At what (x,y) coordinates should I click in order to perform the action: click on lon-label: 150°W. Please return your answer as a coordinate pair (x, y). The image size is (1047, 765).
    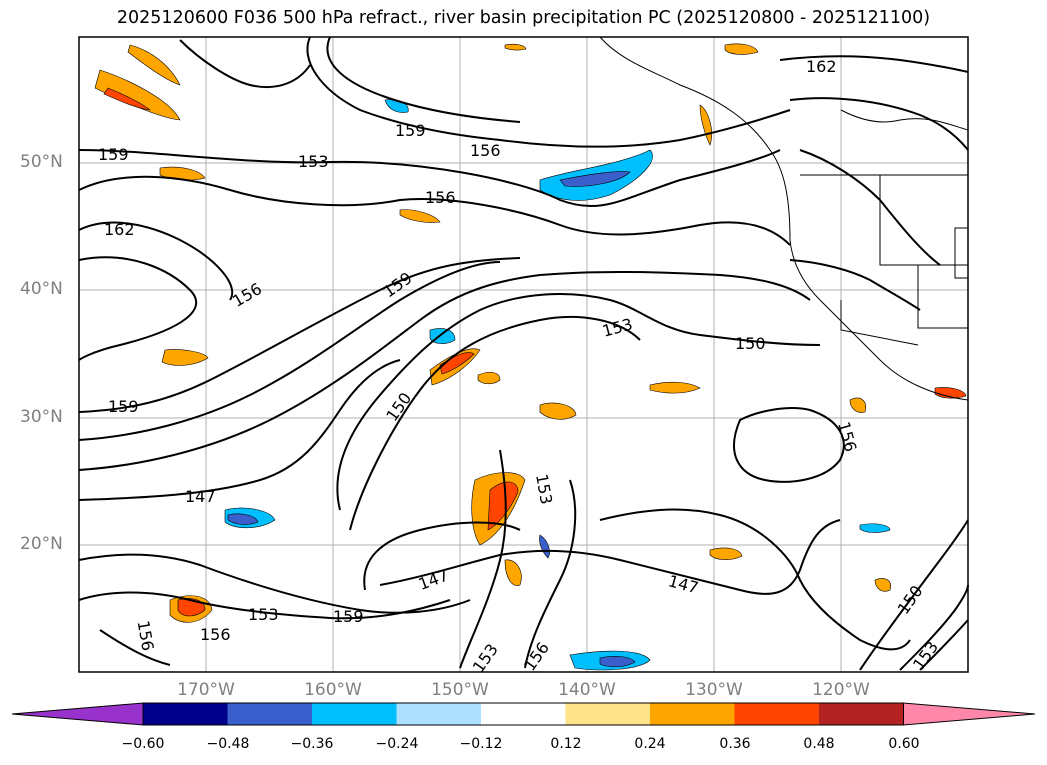
    Looking at the image, I should click on (460, 690).